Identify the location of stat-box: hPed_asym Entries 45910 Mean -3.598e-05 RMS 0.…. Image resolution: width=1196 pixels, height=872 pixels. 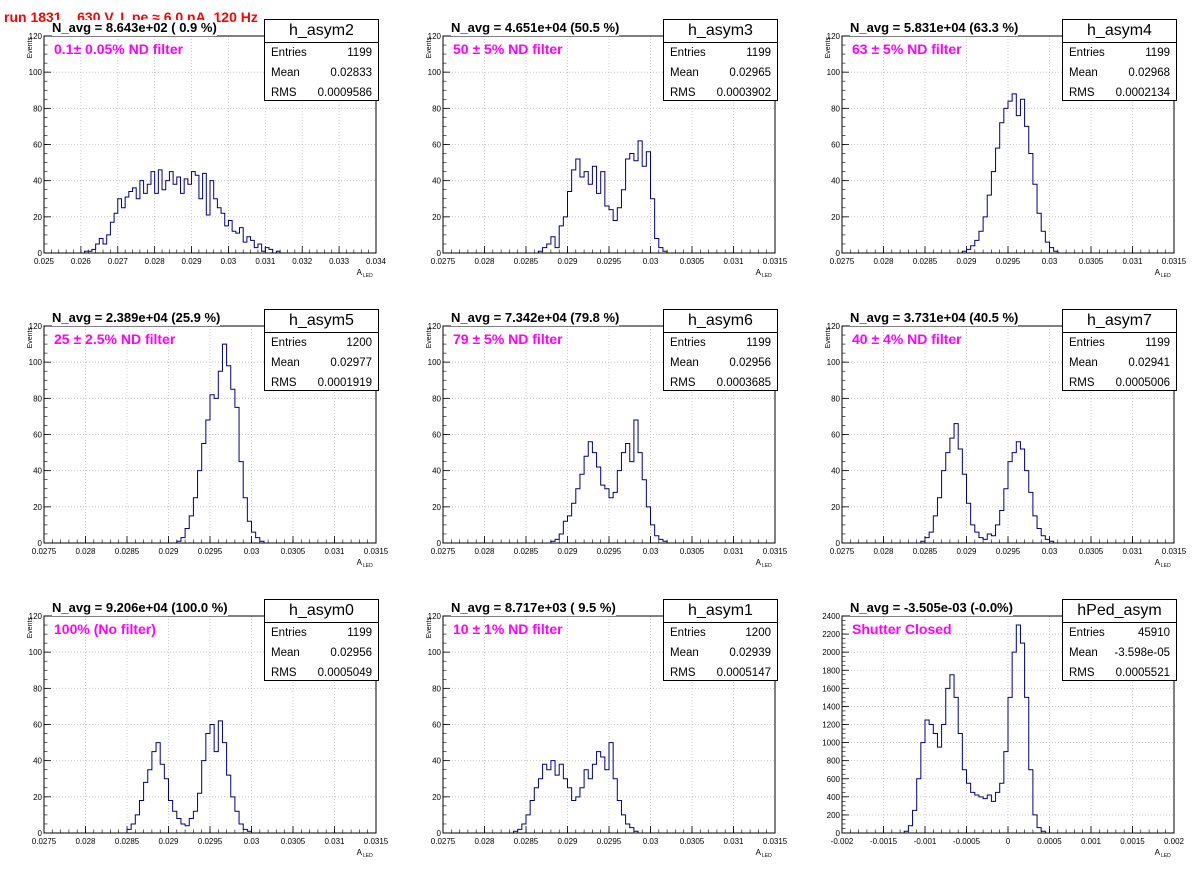
(1119, 640).